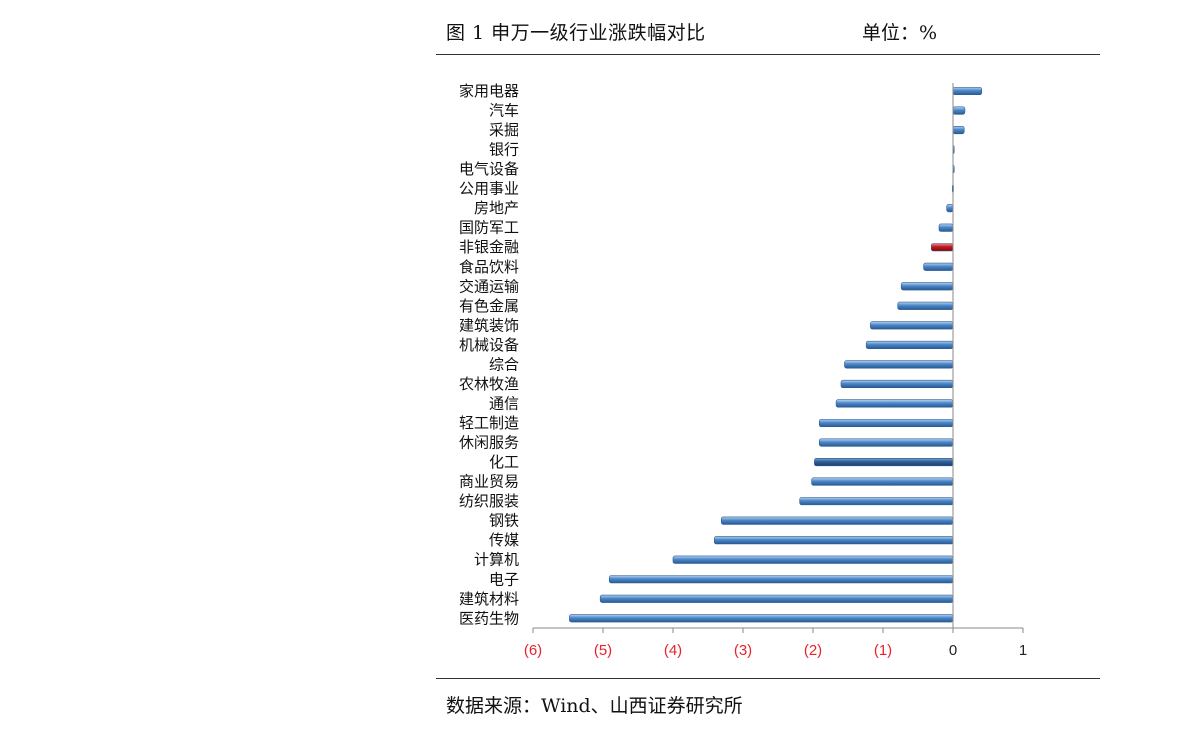 This screenshot has width=1191, height=734. Describe the element at coordinates (496, 560) in the screenshot. I see `category-label: 计算机` at that location.